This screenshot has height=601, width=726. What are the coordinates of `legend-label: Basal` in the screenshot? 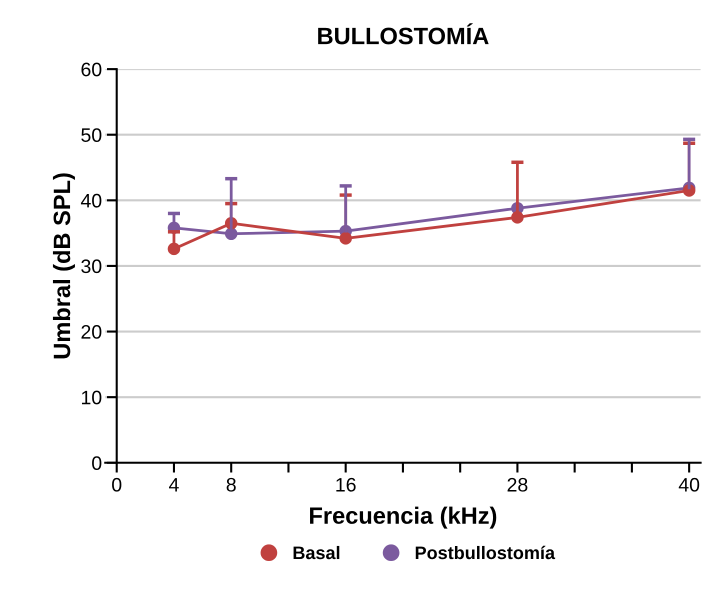 It's located at (317, 553).